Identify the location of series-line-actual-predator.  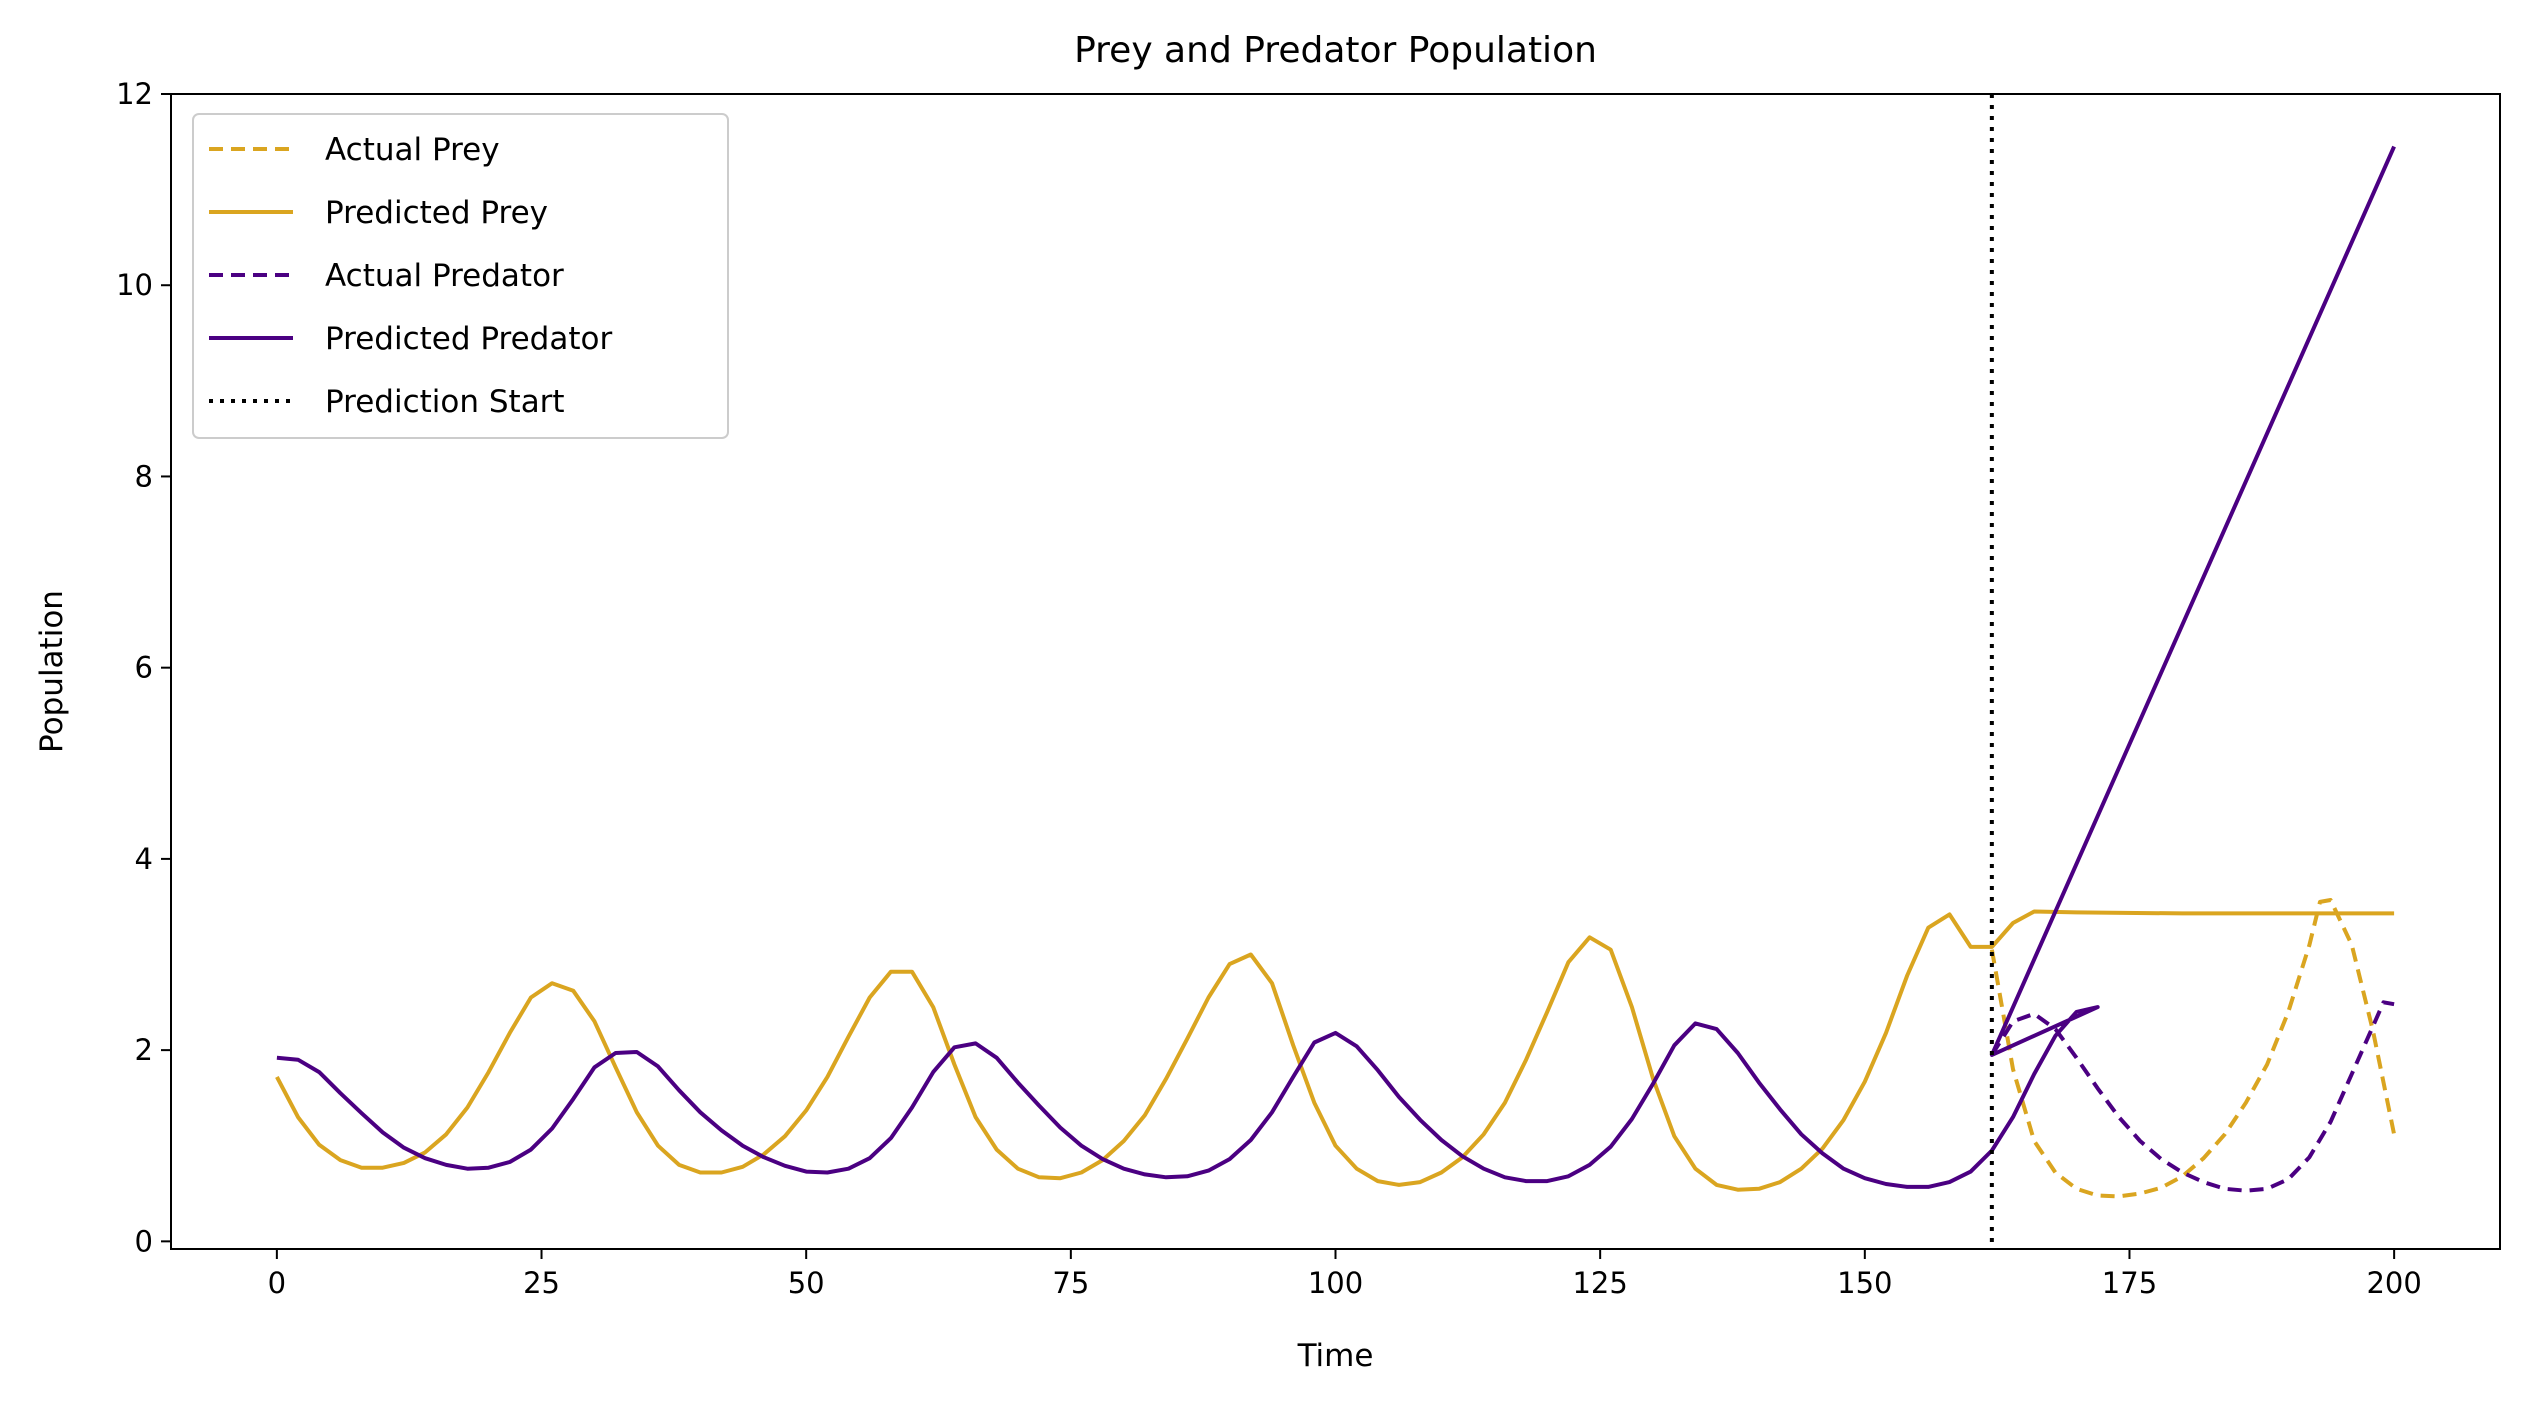
(2192, 1096).